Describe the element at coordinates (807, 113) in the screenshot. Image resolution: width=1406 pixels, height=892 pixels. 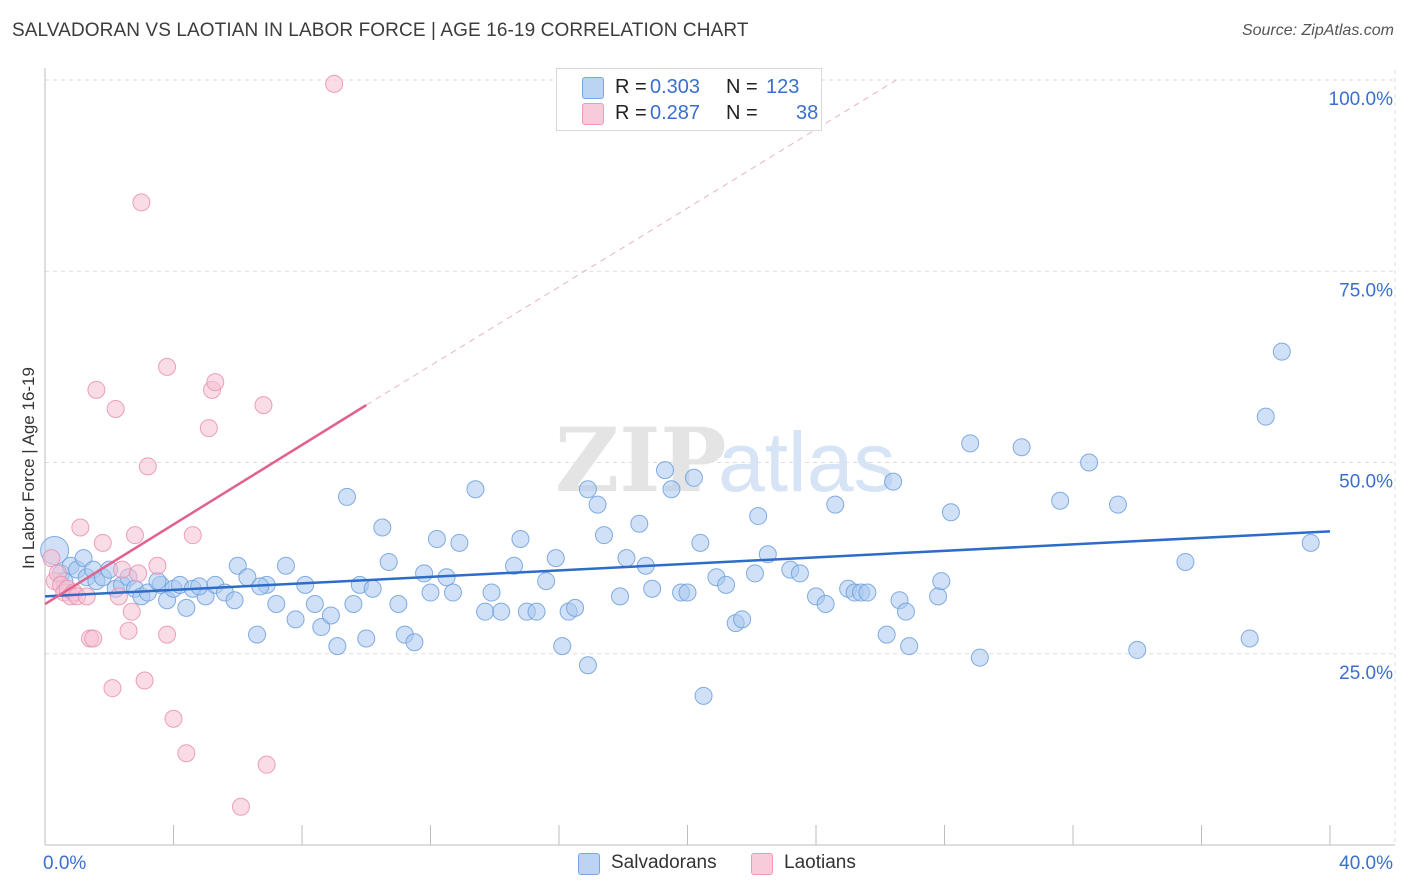
I see `legend-n-value: 38` at that location.